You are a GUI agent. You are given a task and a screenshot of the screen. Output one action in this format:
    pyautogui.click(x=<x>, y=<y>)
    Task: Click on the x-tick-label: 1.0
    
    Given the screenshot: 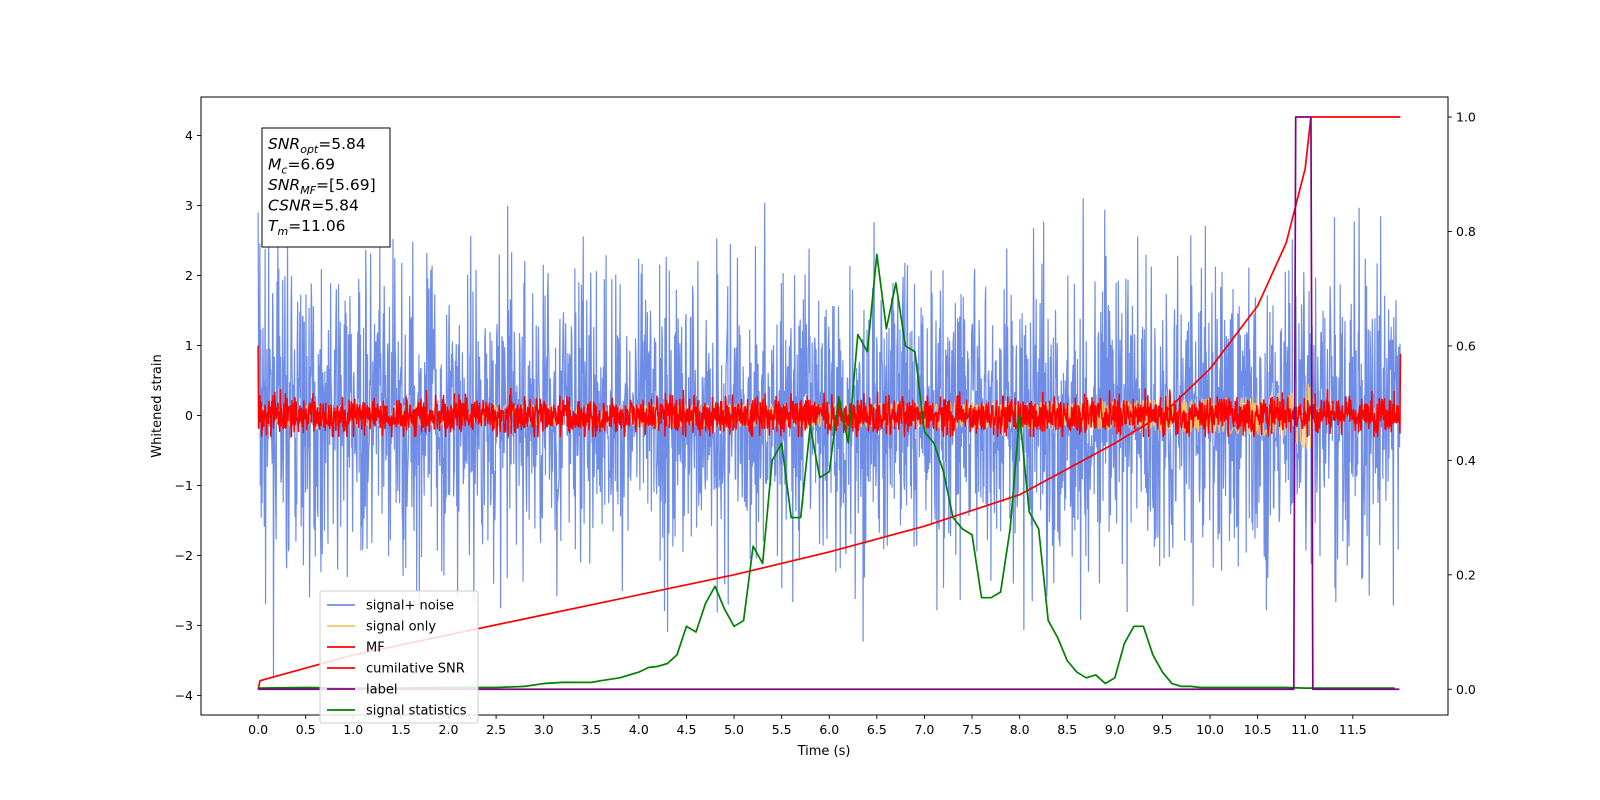 What is the action you would take?
    pyautogui.click(x=353, y=729)
    